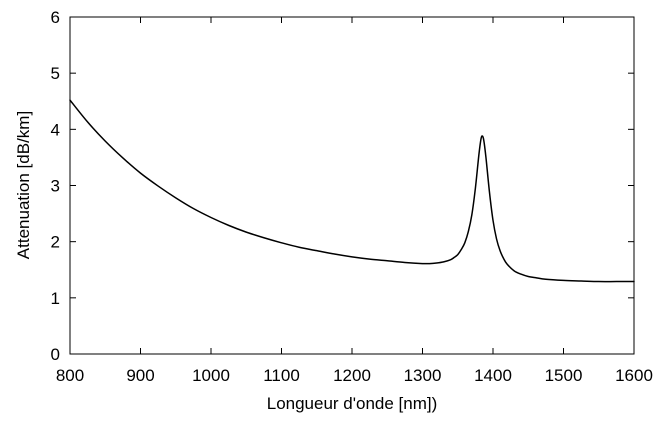  I want to click on x-axis-title: Longueur d'onde [nm]), so click(352, 403).